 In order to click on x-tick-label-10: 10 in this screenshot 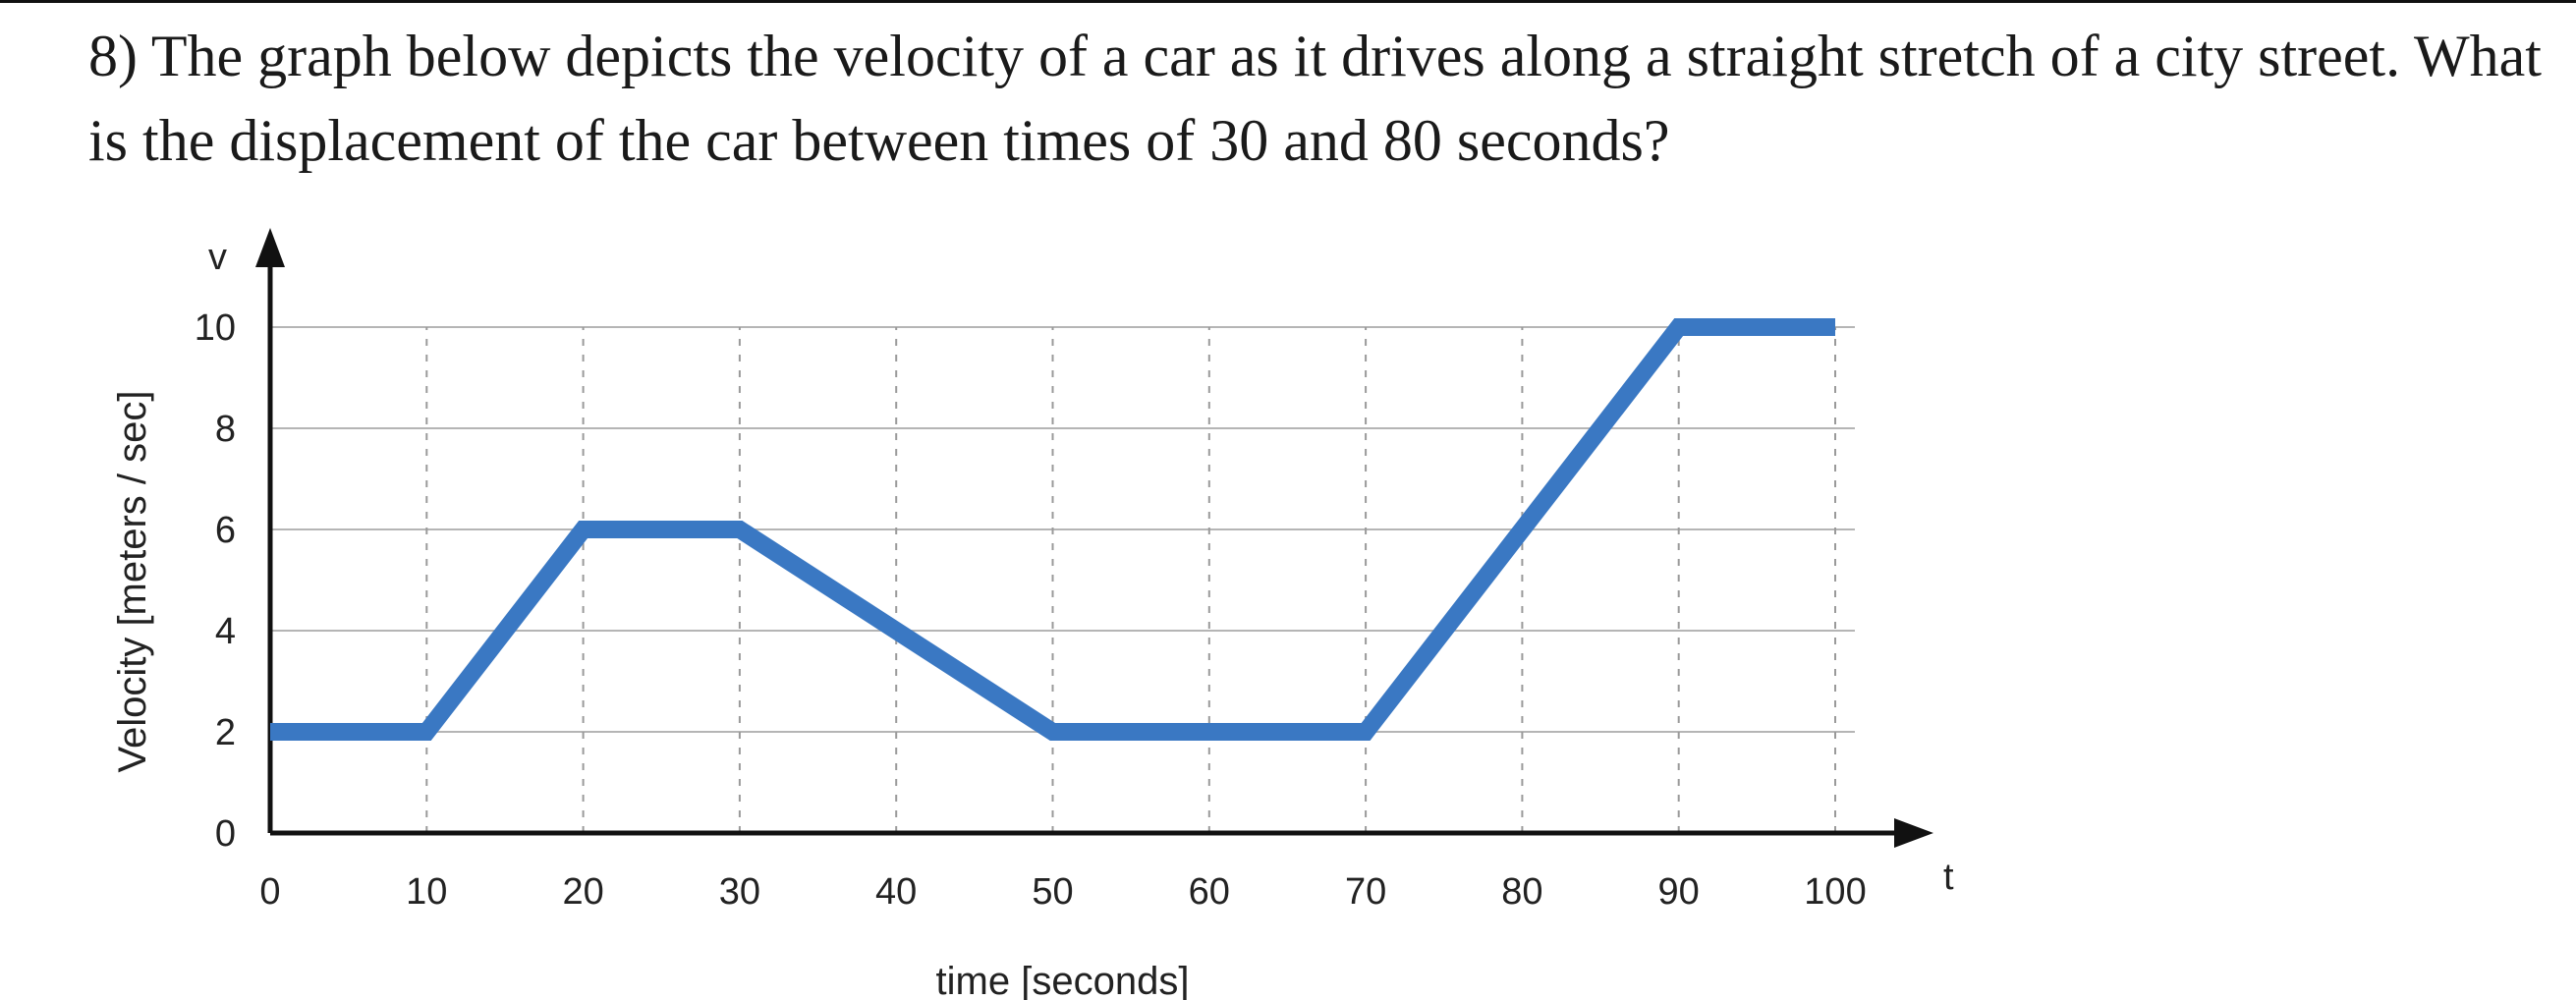, I will do `click(426, 892)`.